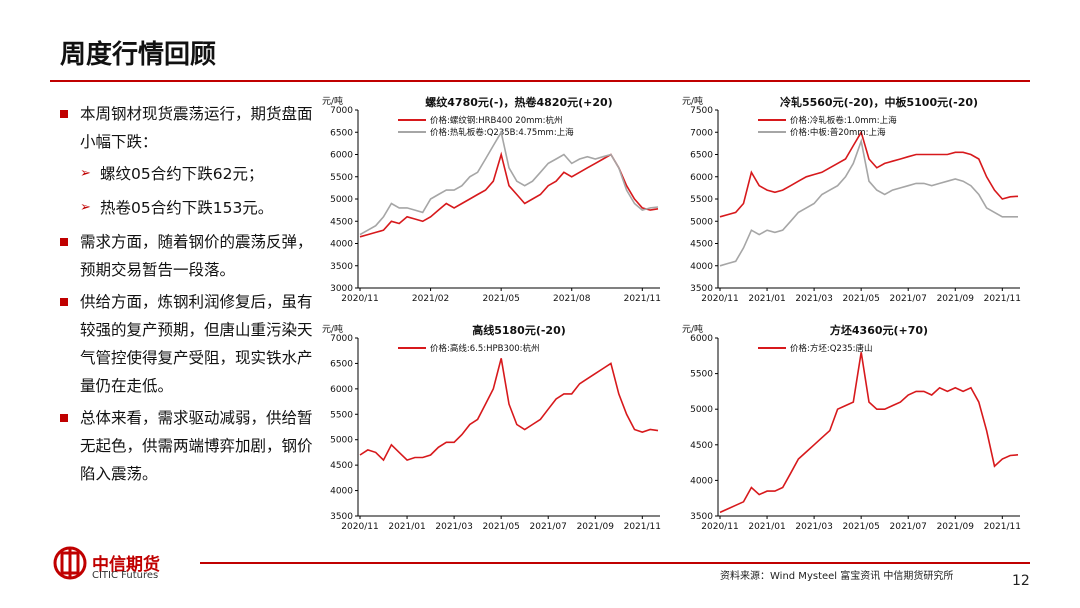 The height and width of the screenshot is (608, 1080). Describe the element at coordinates (189, 446) in the screenshot. I see `bullet: 总体来看，需求驱动减弱，供给暂无起色，供需两端博弈加剧，钢价陷入震荡。` at that location.